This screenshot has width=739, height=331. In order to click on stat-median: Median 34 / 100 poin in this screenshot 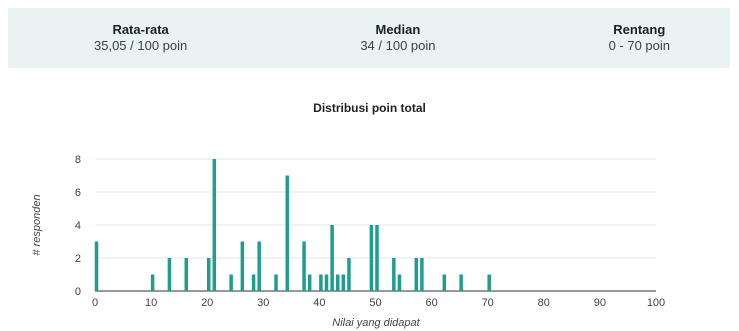, I will do `click(397, 38)`.